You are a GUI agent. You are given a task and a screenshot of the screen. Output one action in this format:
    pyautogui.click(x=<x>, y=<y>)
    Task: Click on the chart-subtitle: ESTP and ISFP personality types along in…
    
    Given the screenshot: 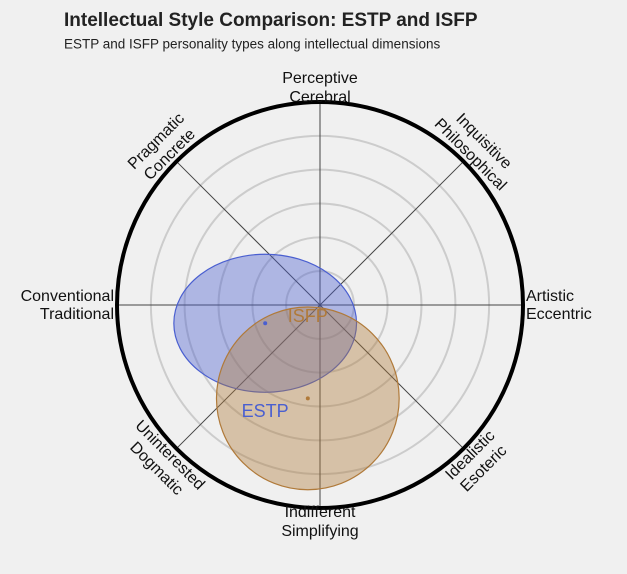 What is the action you would take?
    pyautogui.click(x=252, y=44)
    